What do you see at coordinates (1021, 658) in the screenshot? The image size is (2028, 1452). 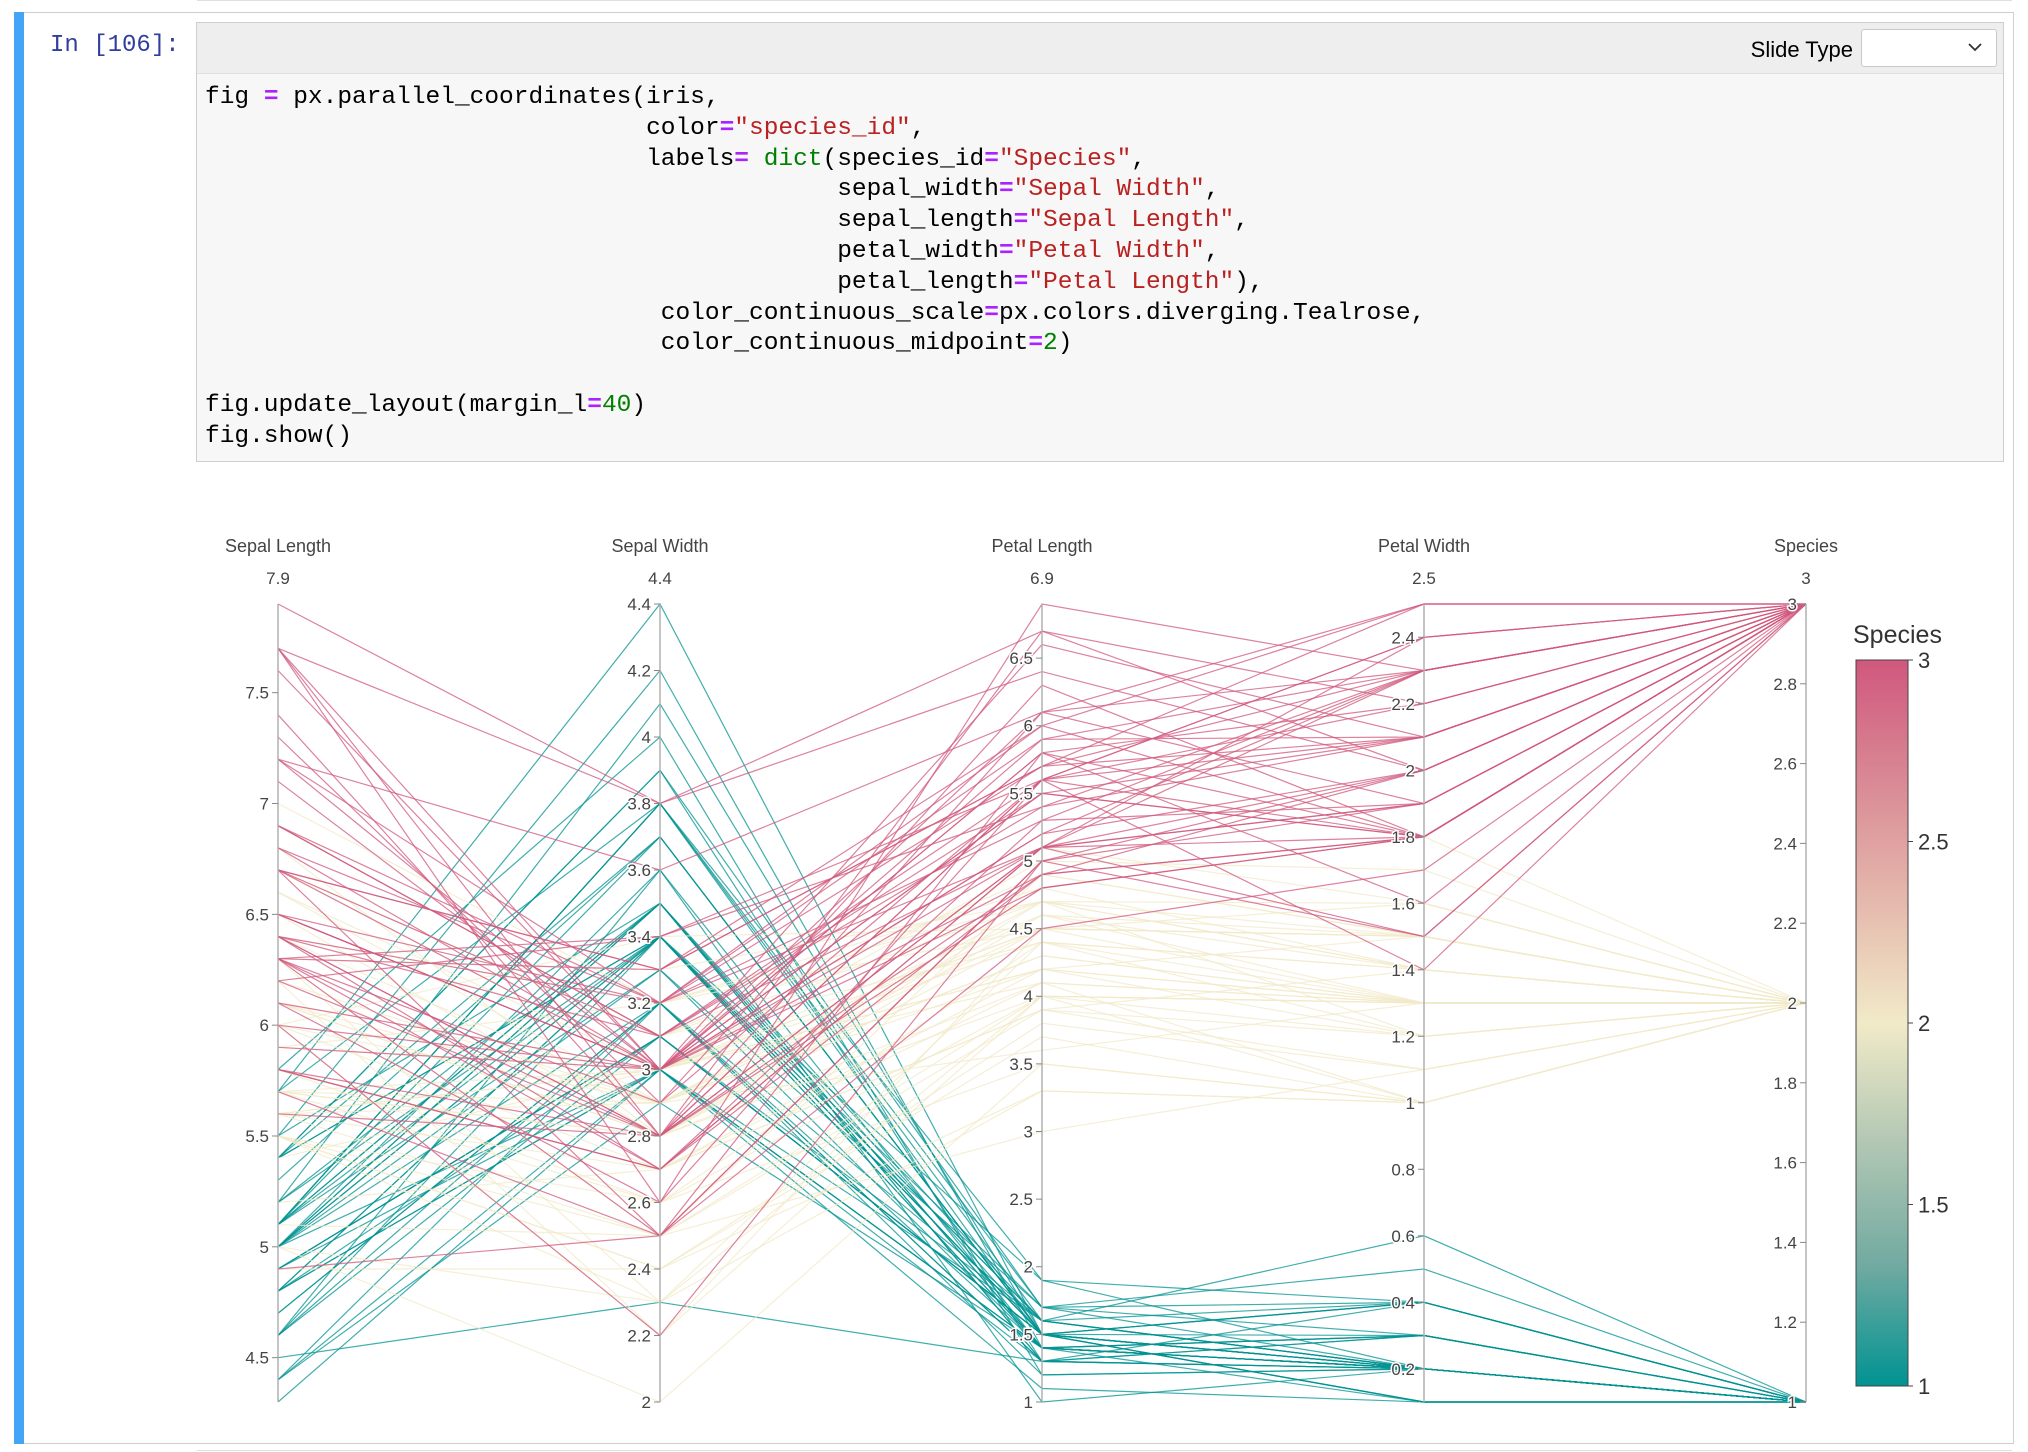 I see `tick-label: 6.5` at bounding box center [1021, 658].